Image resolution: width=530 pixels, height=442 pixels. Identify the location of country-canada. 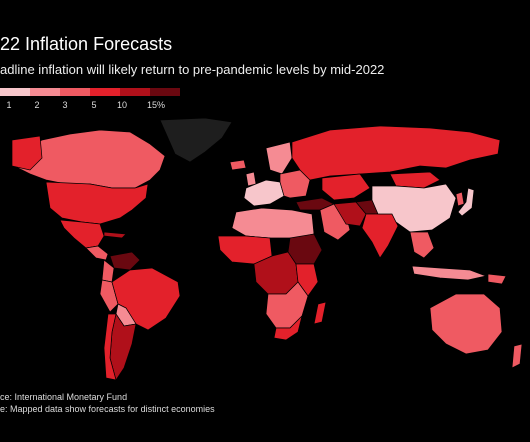
(88, 159).